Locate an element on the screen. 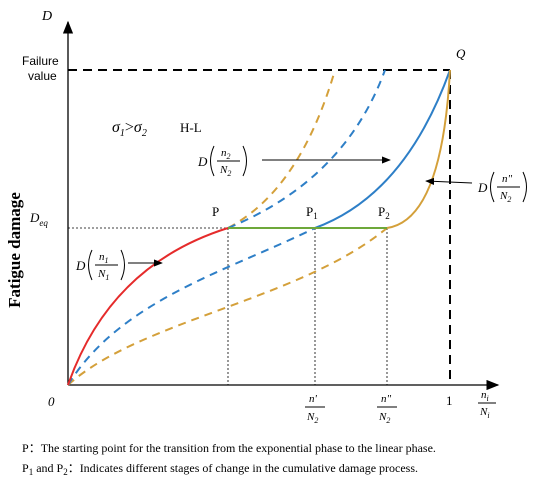 This screenshot has height=485, width=550. one-label: 1 is located at coordinates (449, 400).